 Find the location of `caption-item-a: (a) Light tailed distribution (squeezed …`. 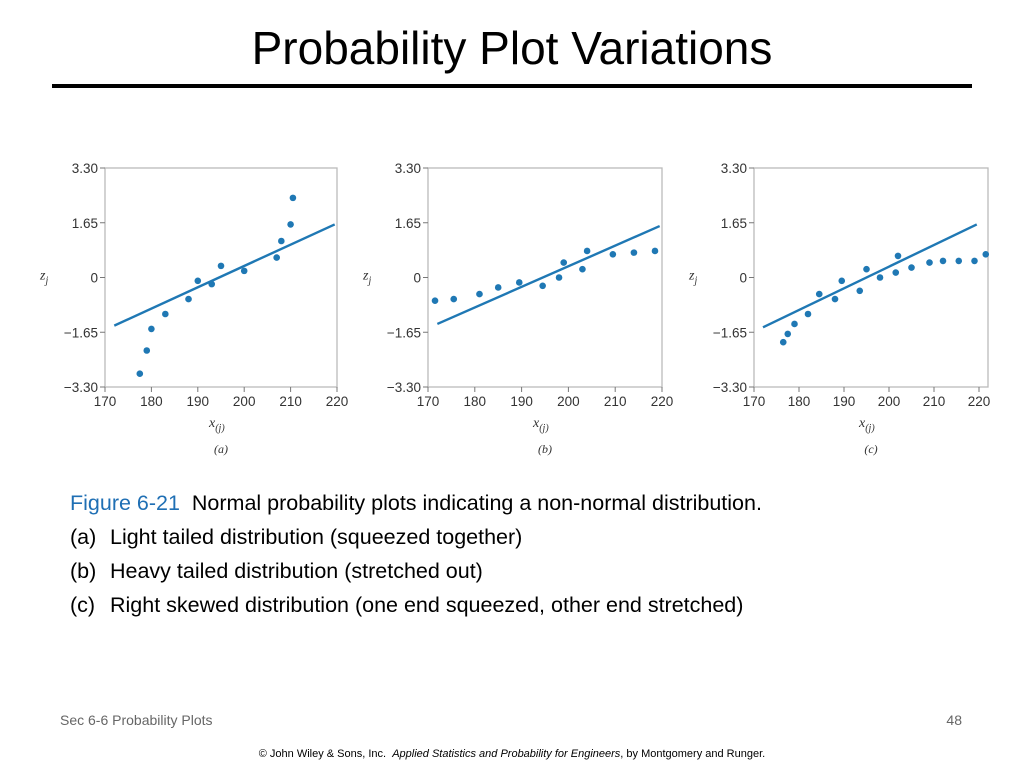

caption-item-a: (a) Light tailed distribution (squeezed … is located at coordinates (416, 537).